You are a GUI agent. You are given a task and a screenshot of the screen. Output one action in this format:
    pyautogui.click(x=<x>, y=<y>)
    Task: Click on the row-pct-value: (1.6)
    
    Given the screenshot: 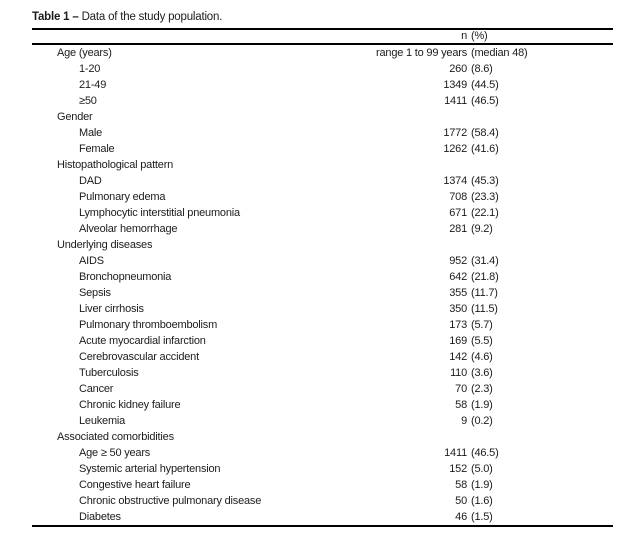 What is the action you would take?
    pyautogui.click(x=482, y=501)
    